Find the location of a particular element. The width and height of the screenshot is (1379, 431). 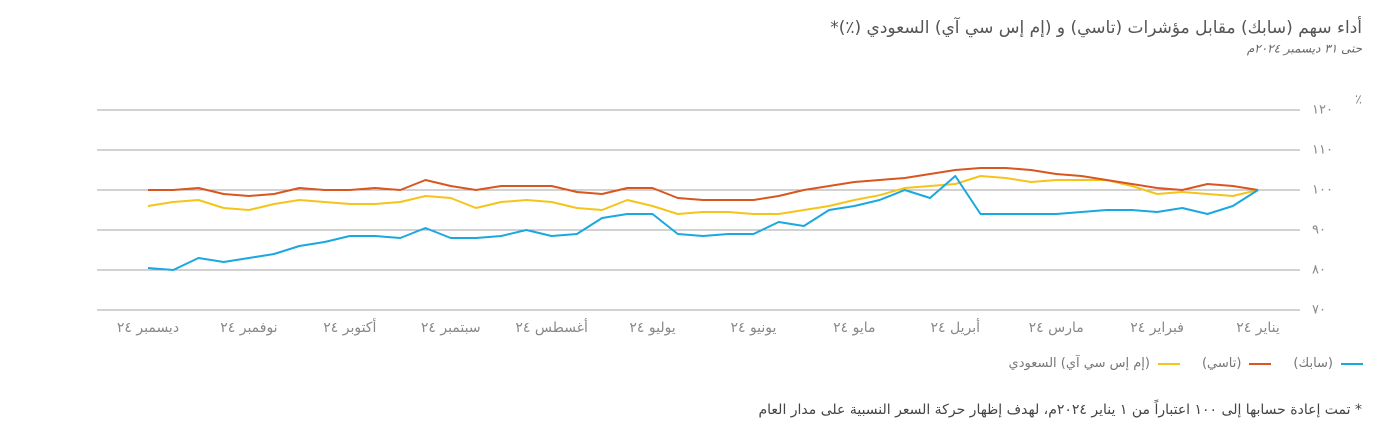

legend-label: (إم إس سي آي) السعودي is located at coordinates (1079, 363).